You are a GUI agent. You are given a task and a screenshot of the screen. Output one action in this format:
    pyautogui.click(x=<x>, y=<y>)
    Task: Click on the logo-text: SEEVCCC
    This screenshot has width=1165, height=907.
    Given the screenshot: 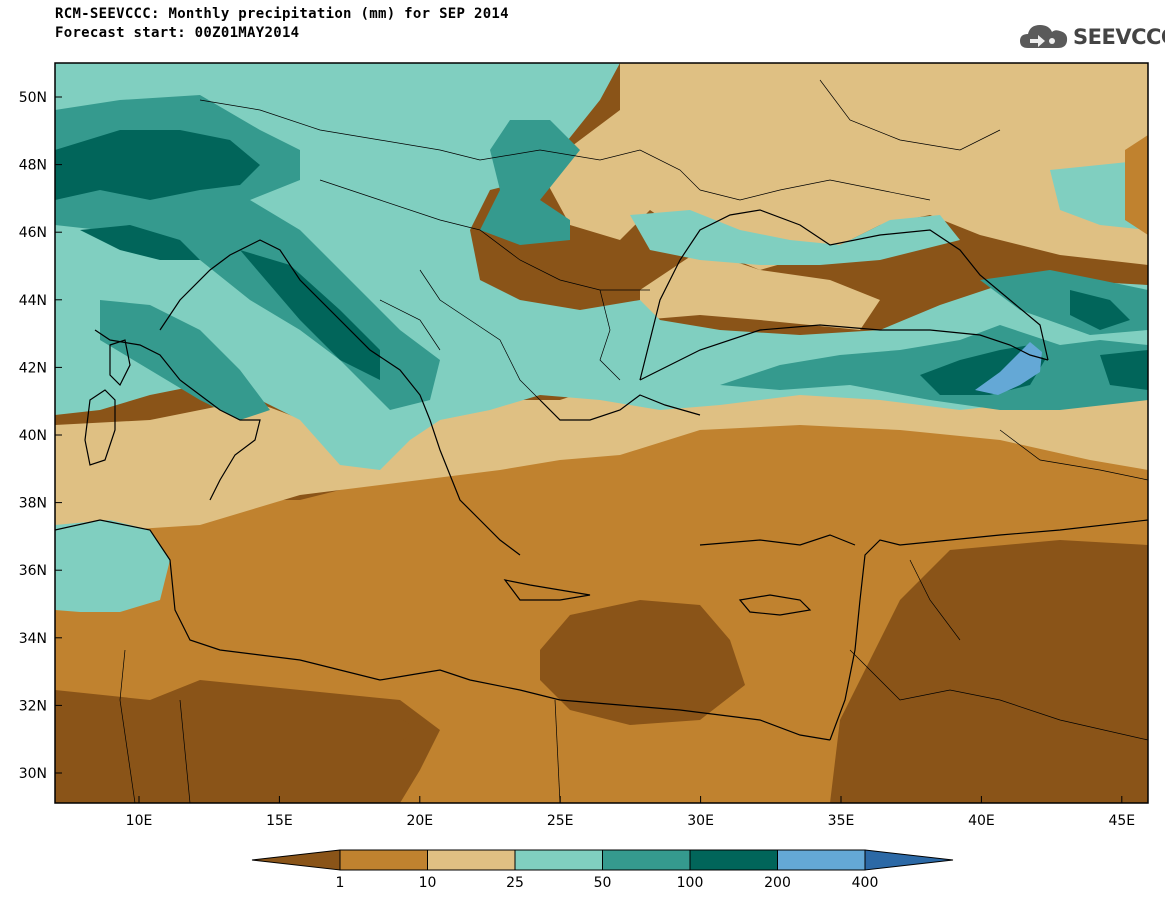 What is the action you would take?
    pyautogui.click(x=1119, y=37)
    